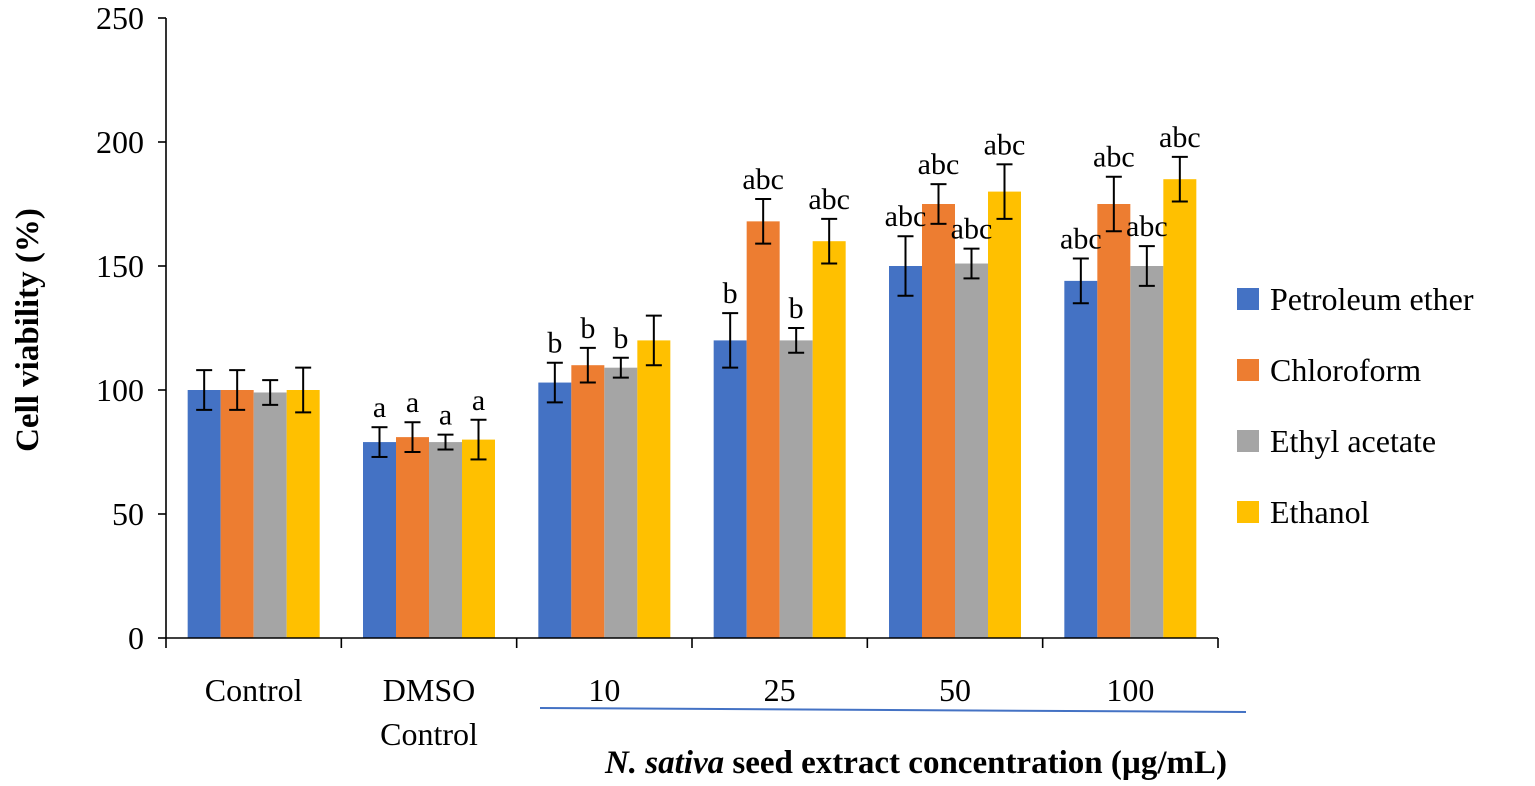 The width and height of the screenshot is (1535, 786). Describe the element at coordinates (136, 638) in the screenshot. I see `y-tick-label: 0` at that location.